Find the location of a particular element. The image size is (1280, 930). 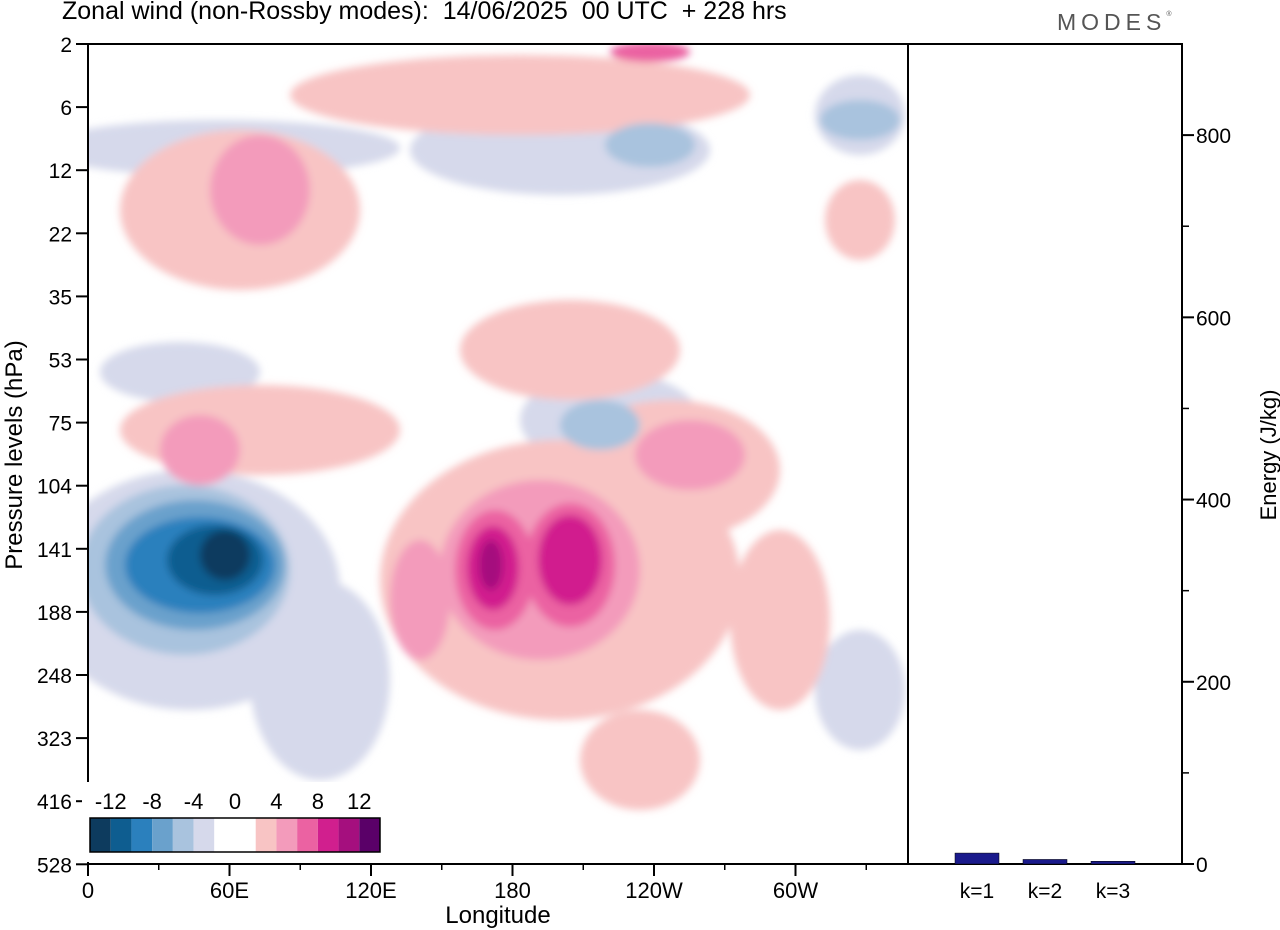

x-tick-label: 120W is located at coordinates (654, 890).